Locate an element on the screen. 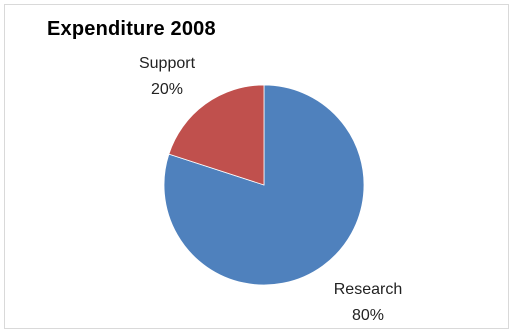  chart-title: Expenditure 2008 is located at coordinates (131, 29).